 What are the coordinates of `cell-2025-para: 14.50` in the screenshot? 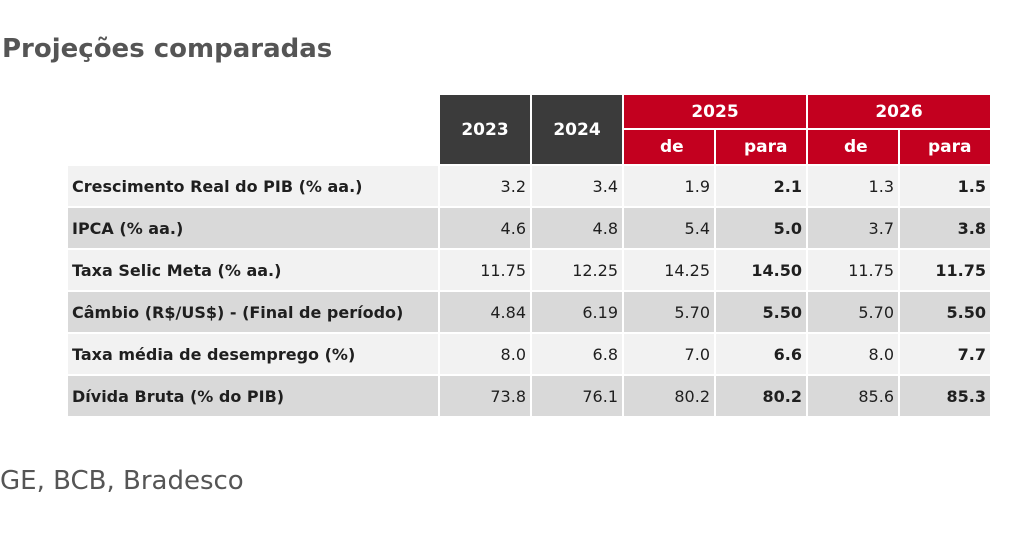 It's located at (761, 270).